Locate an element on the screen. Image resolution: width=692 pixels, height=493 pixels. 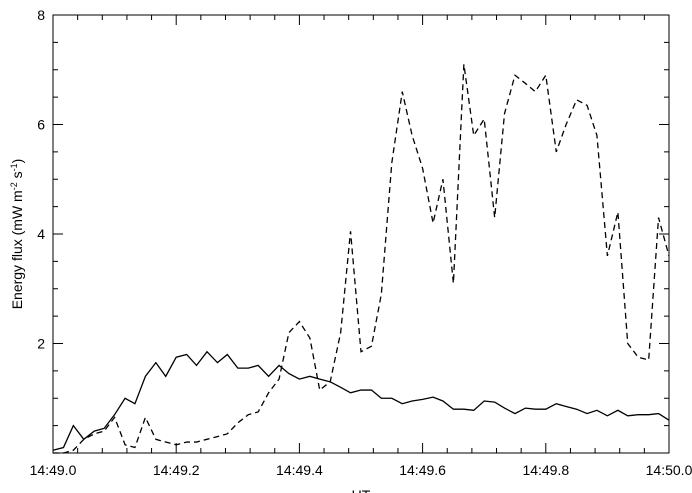
x-tick-label: 14:49.4 is located at coordinates (299, 470).